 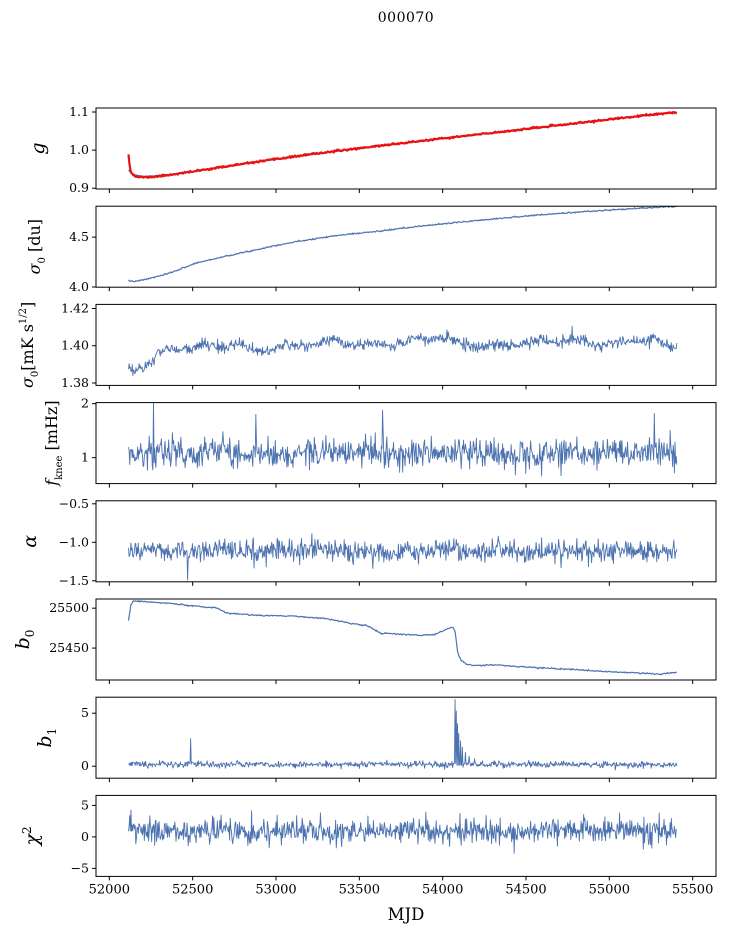 I want to click on panel-sigma0_du-border, so click(x=406, y=246).